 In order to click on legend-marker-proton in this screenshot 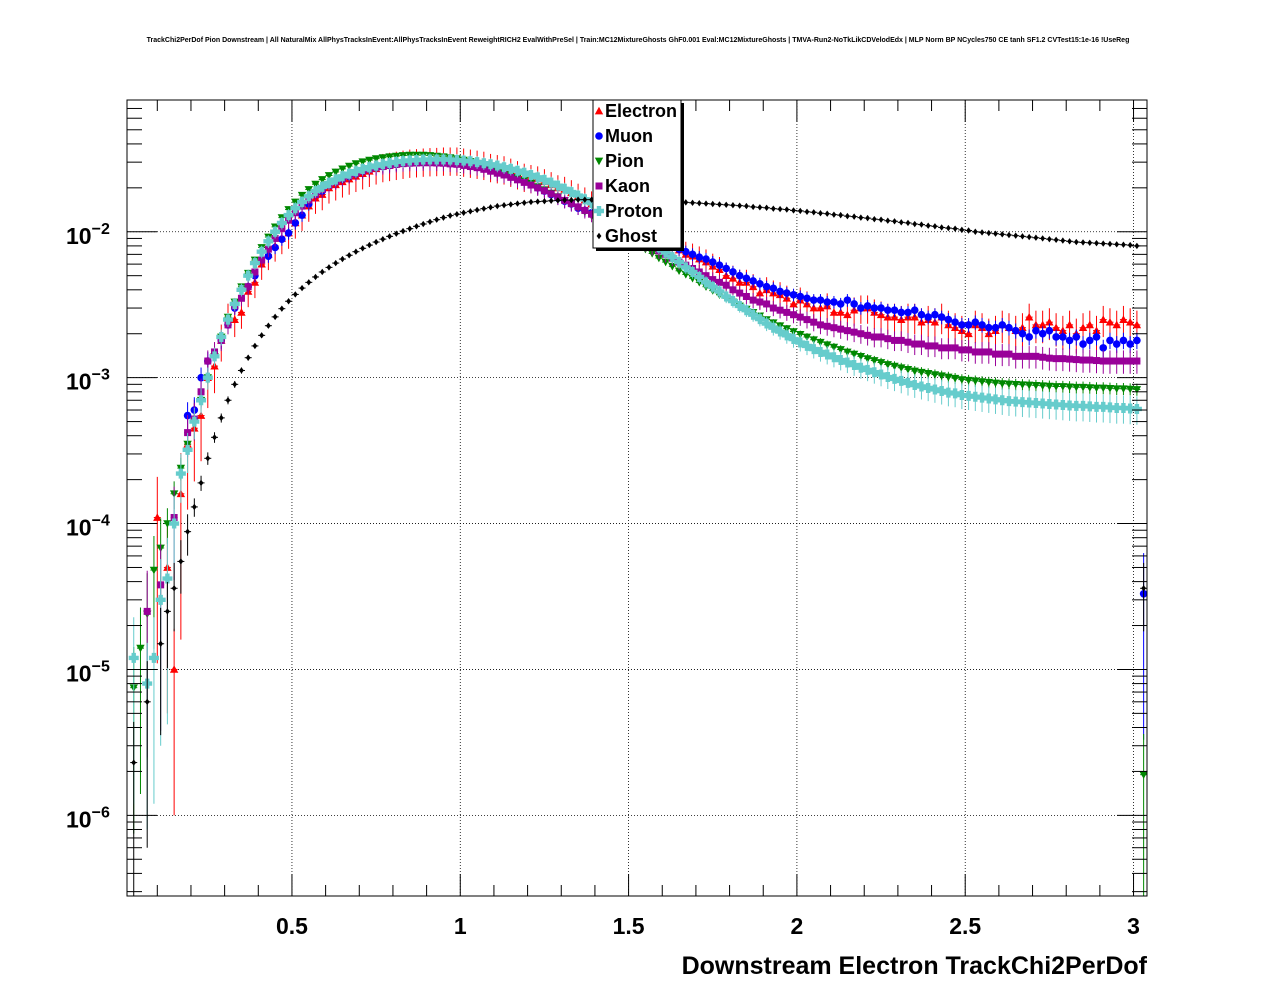, I will do `click(599, 211)`.